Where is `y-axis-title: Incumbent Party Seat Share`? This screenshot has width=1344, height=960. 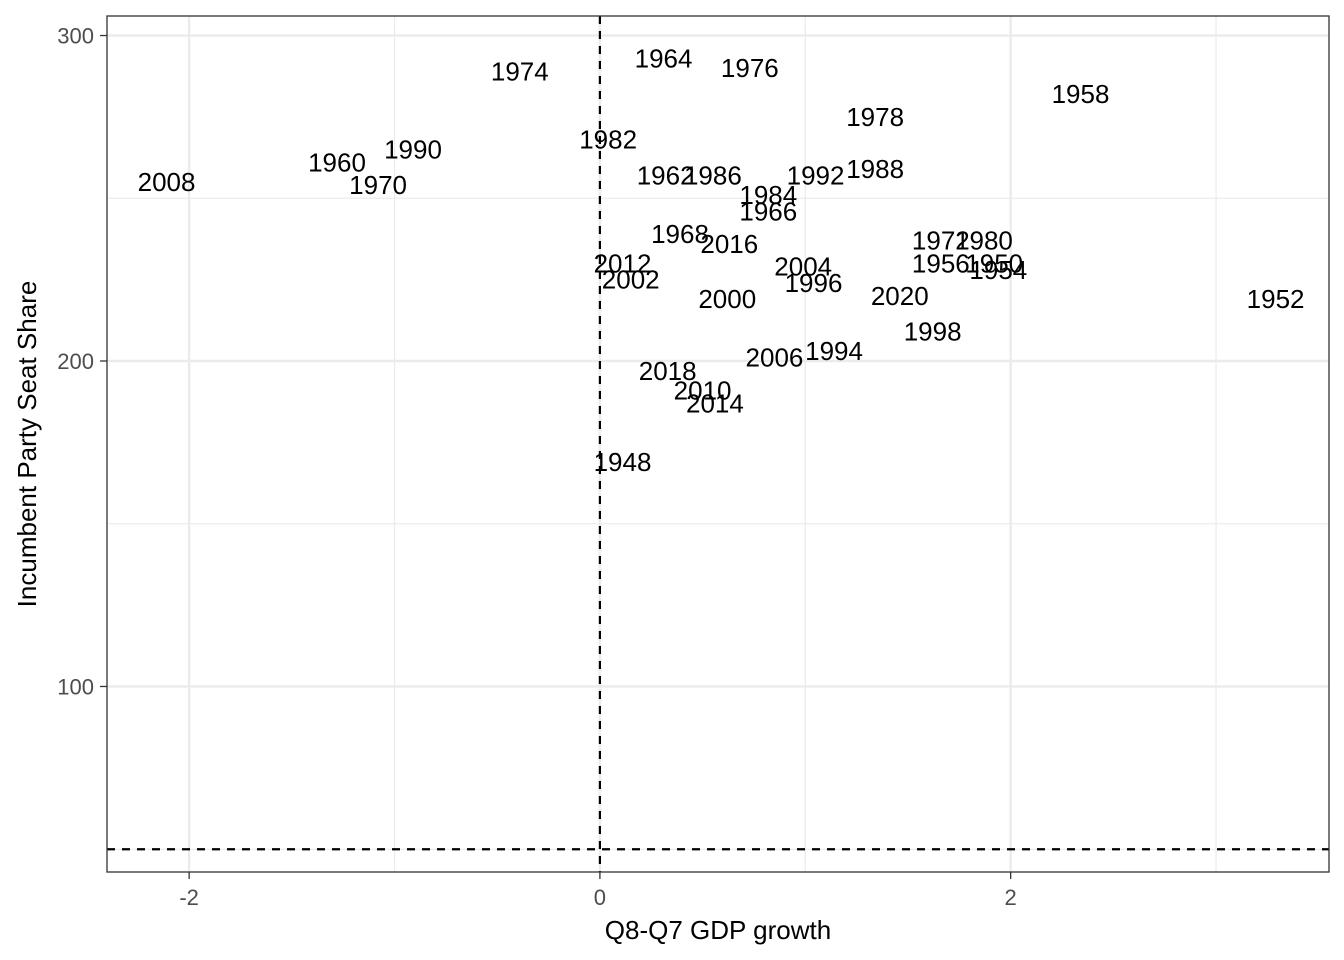
y-axis-title: Incumbent Party Seat Share is located at coordinates (27, 444).